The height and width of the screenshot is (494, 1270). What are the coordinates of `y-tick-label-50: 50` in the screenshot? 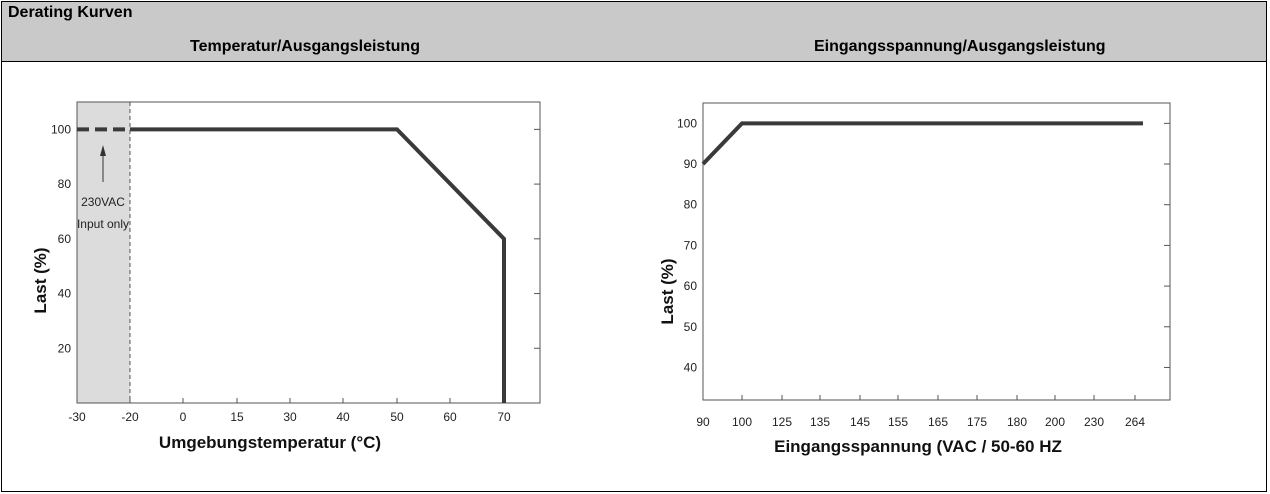 It's located at (691, 327).